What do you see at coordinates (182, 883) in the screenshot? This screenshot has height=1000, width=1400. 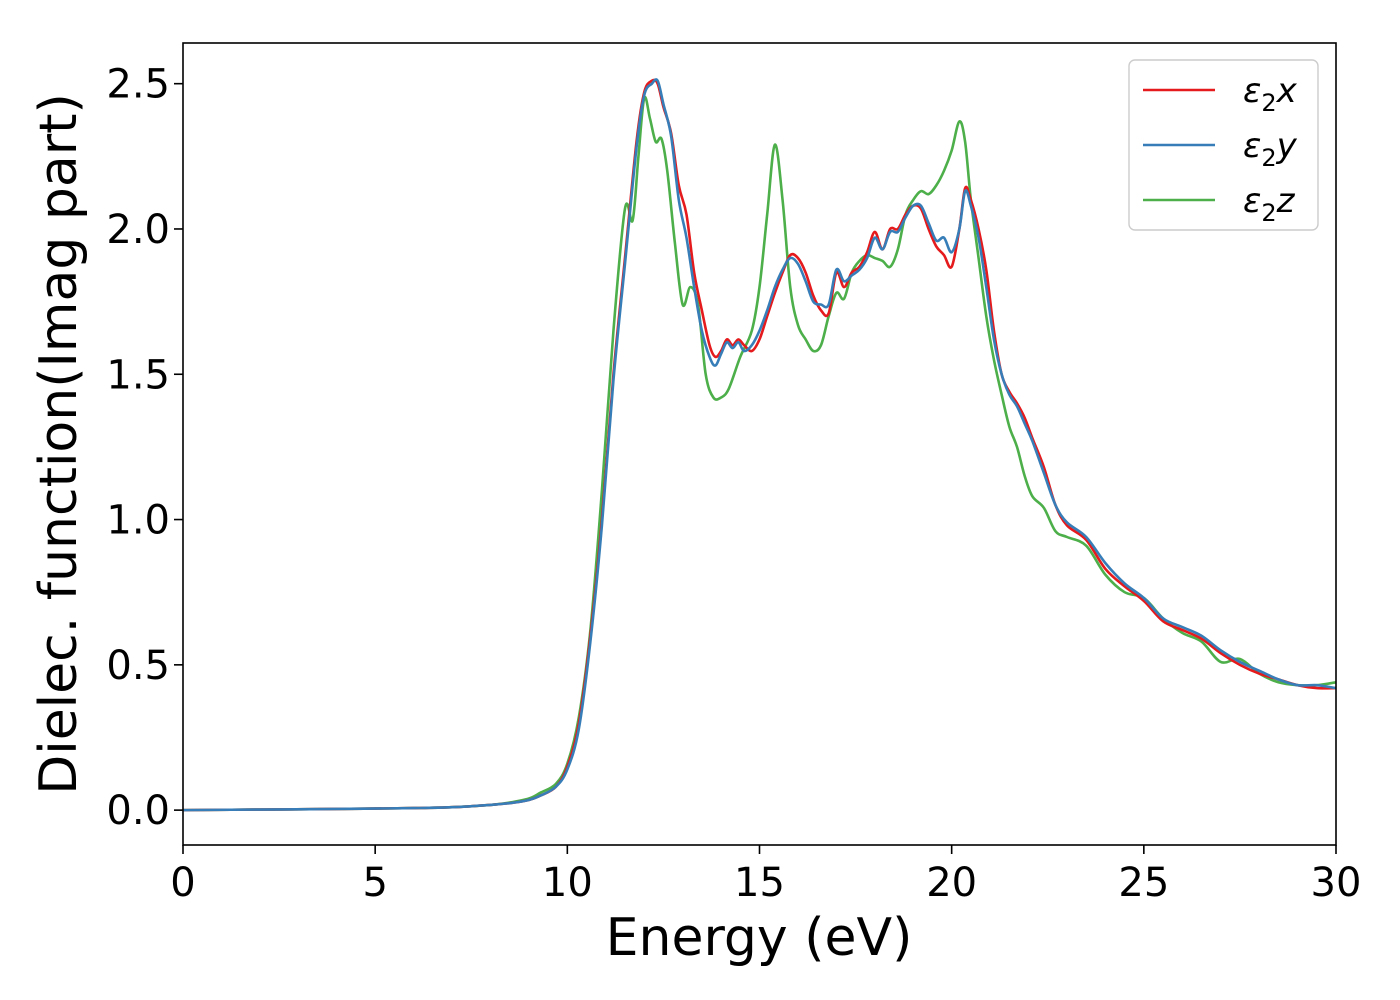 I see `x-tick-label: 0` at bounding box center [182, 883].